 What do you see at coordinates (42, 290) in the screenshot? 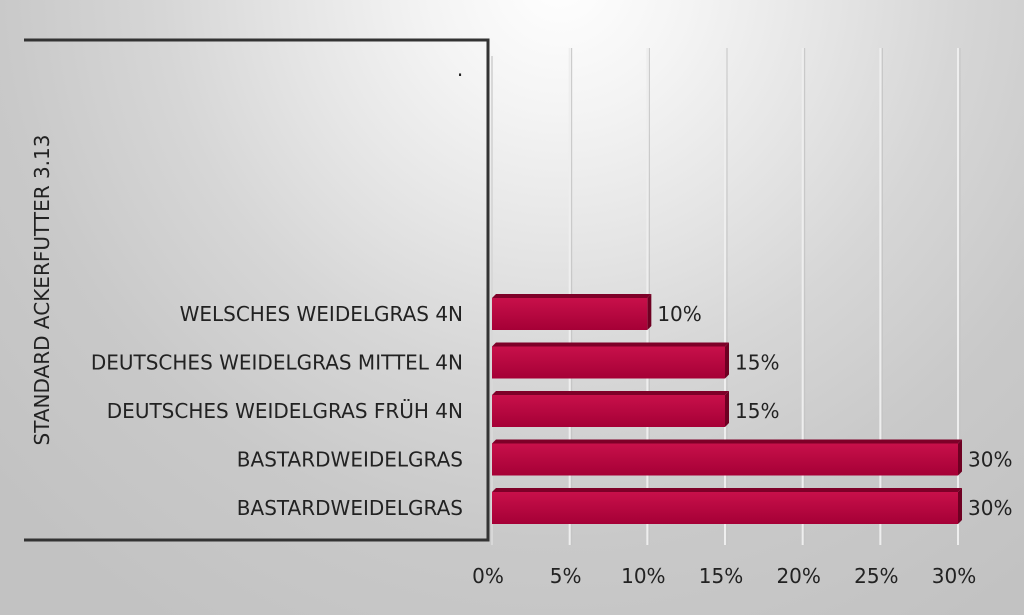
I see `group-label: STANDARD ACKERFUTTER 3.13` at bounding box center [42, 290].